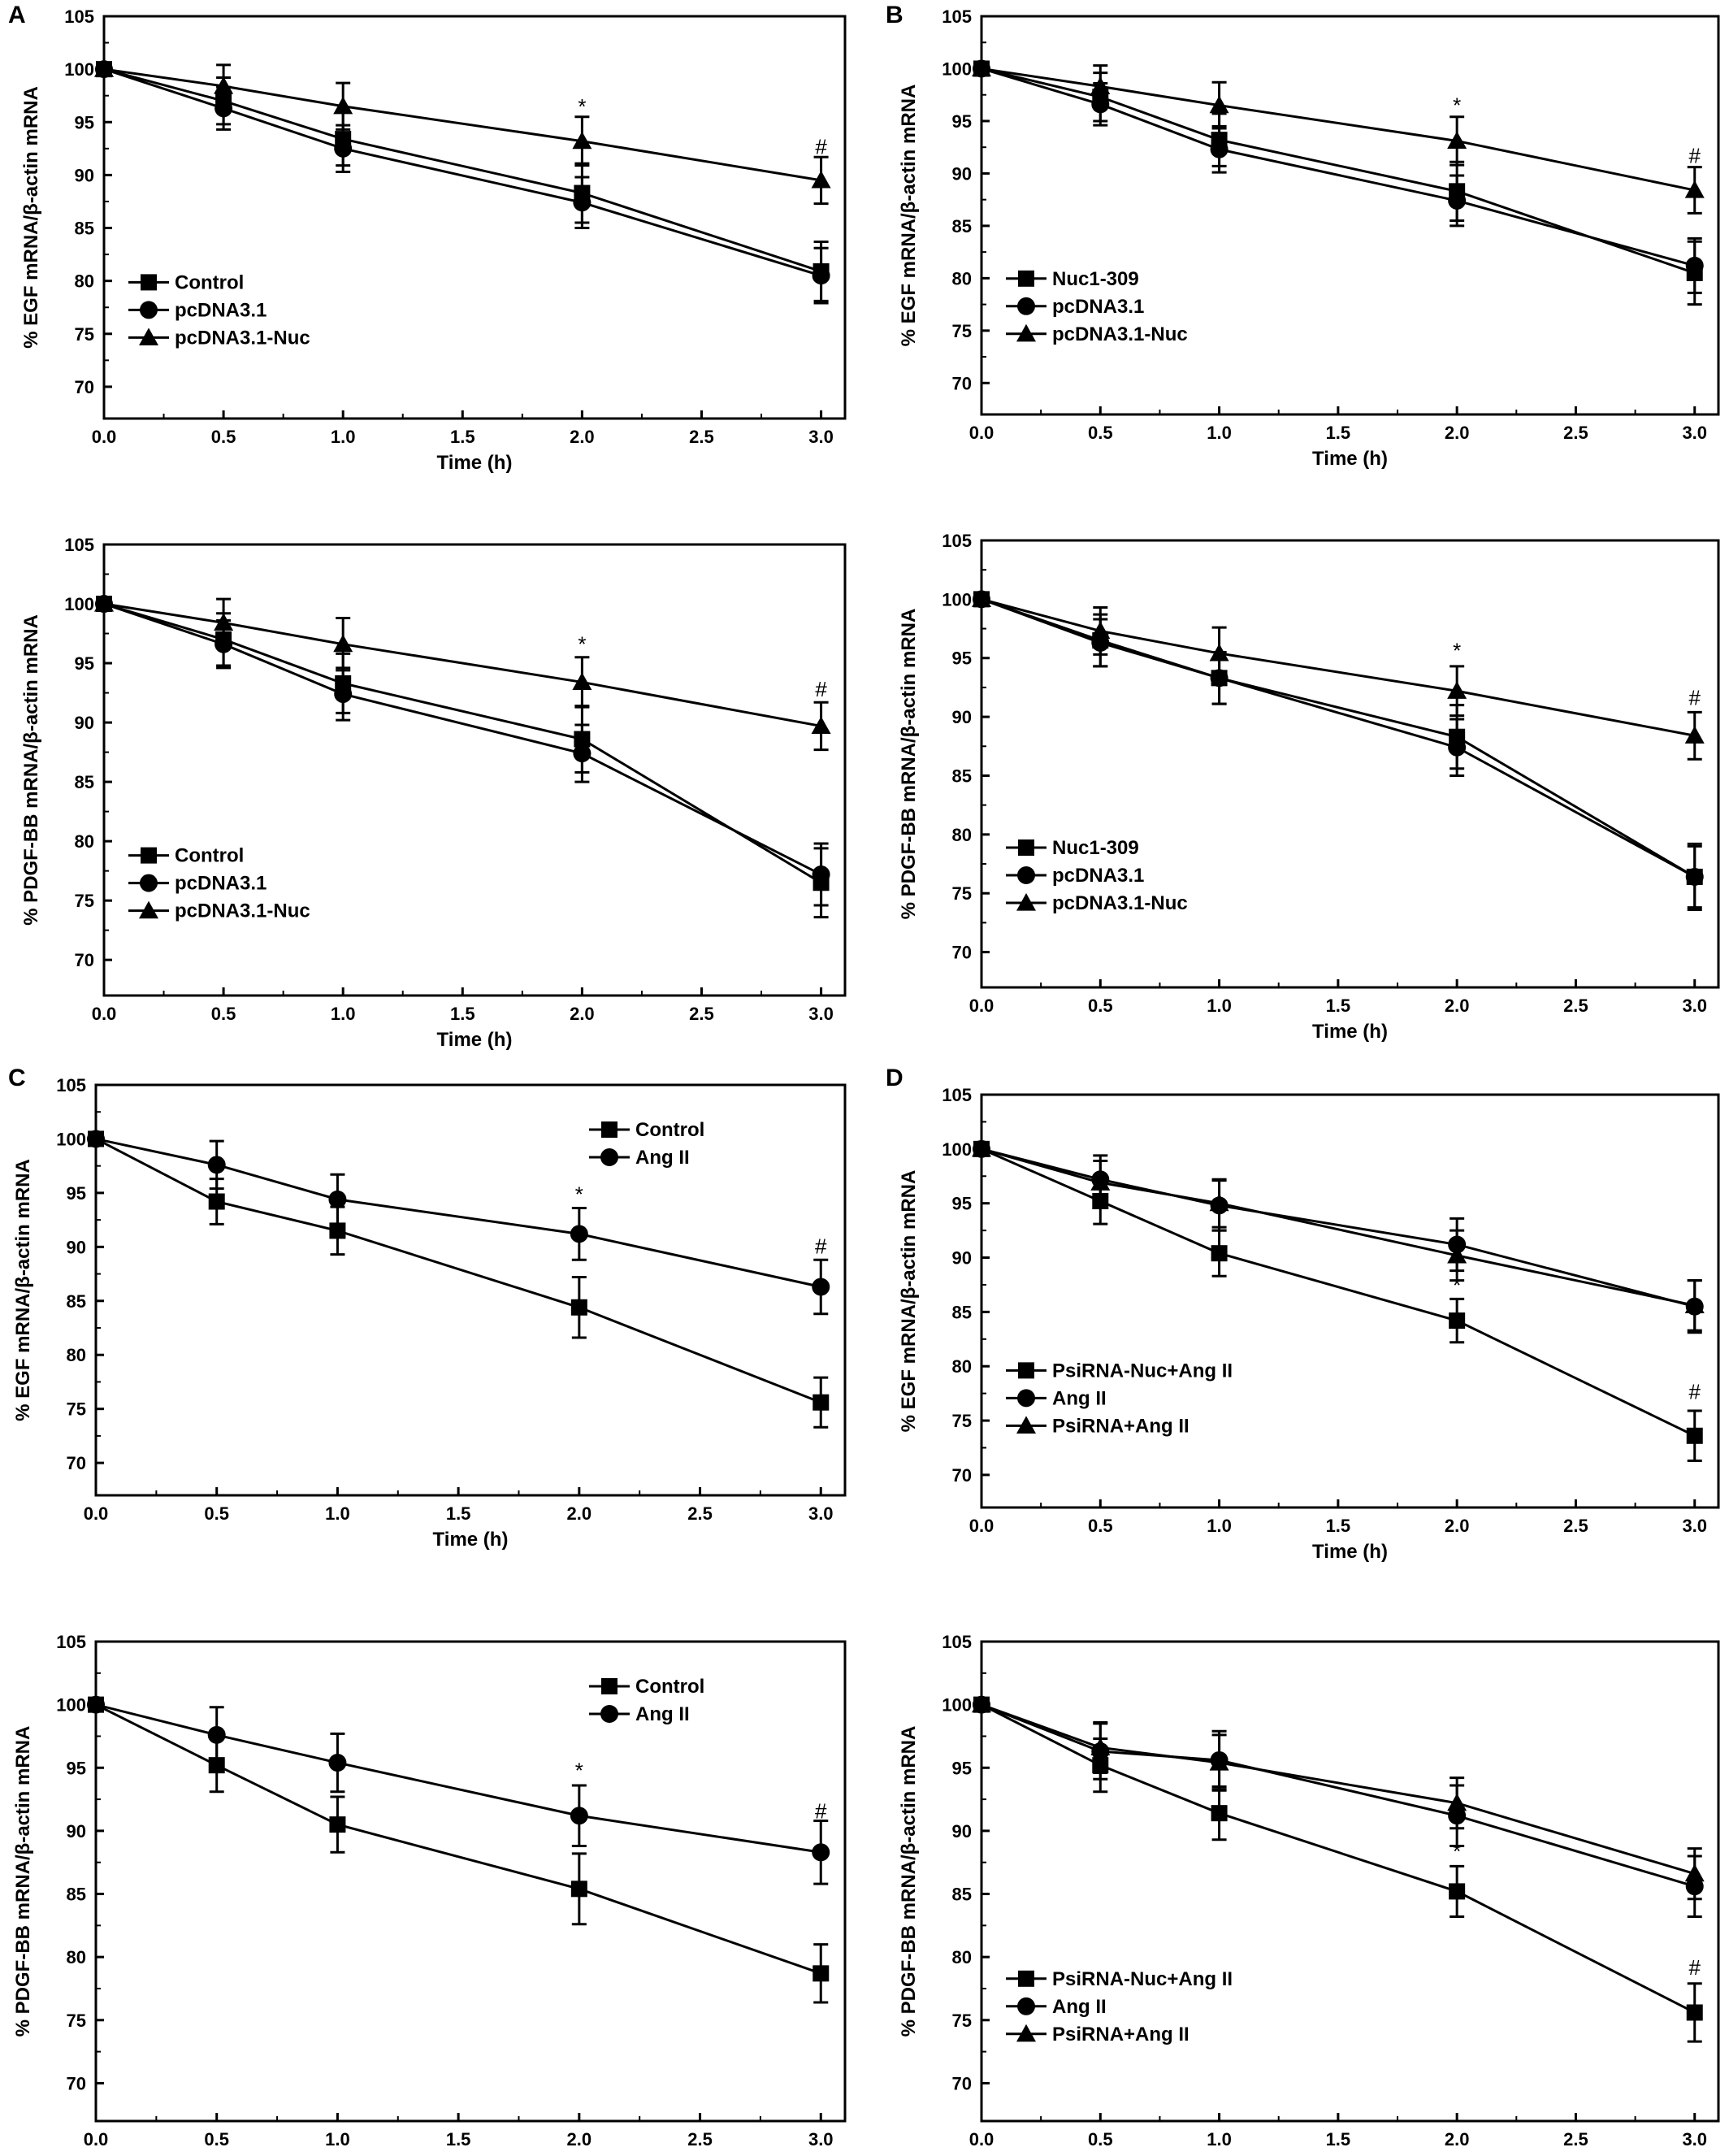 The width and height of the screenshot is (1729, 2156). I want to click on y-axis-label: % PDGF-BB mRNA/β-actin mRNA, so click(909, 764).